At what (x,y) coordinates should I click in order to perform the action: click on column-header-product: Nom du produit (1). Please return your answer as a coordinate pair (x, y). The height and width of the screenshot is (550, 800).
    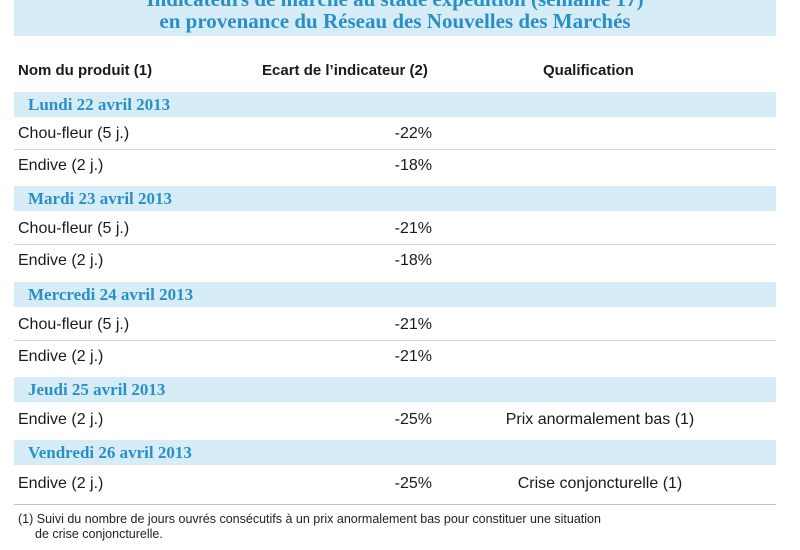
    Looking at the image, I should click on (85, 70).